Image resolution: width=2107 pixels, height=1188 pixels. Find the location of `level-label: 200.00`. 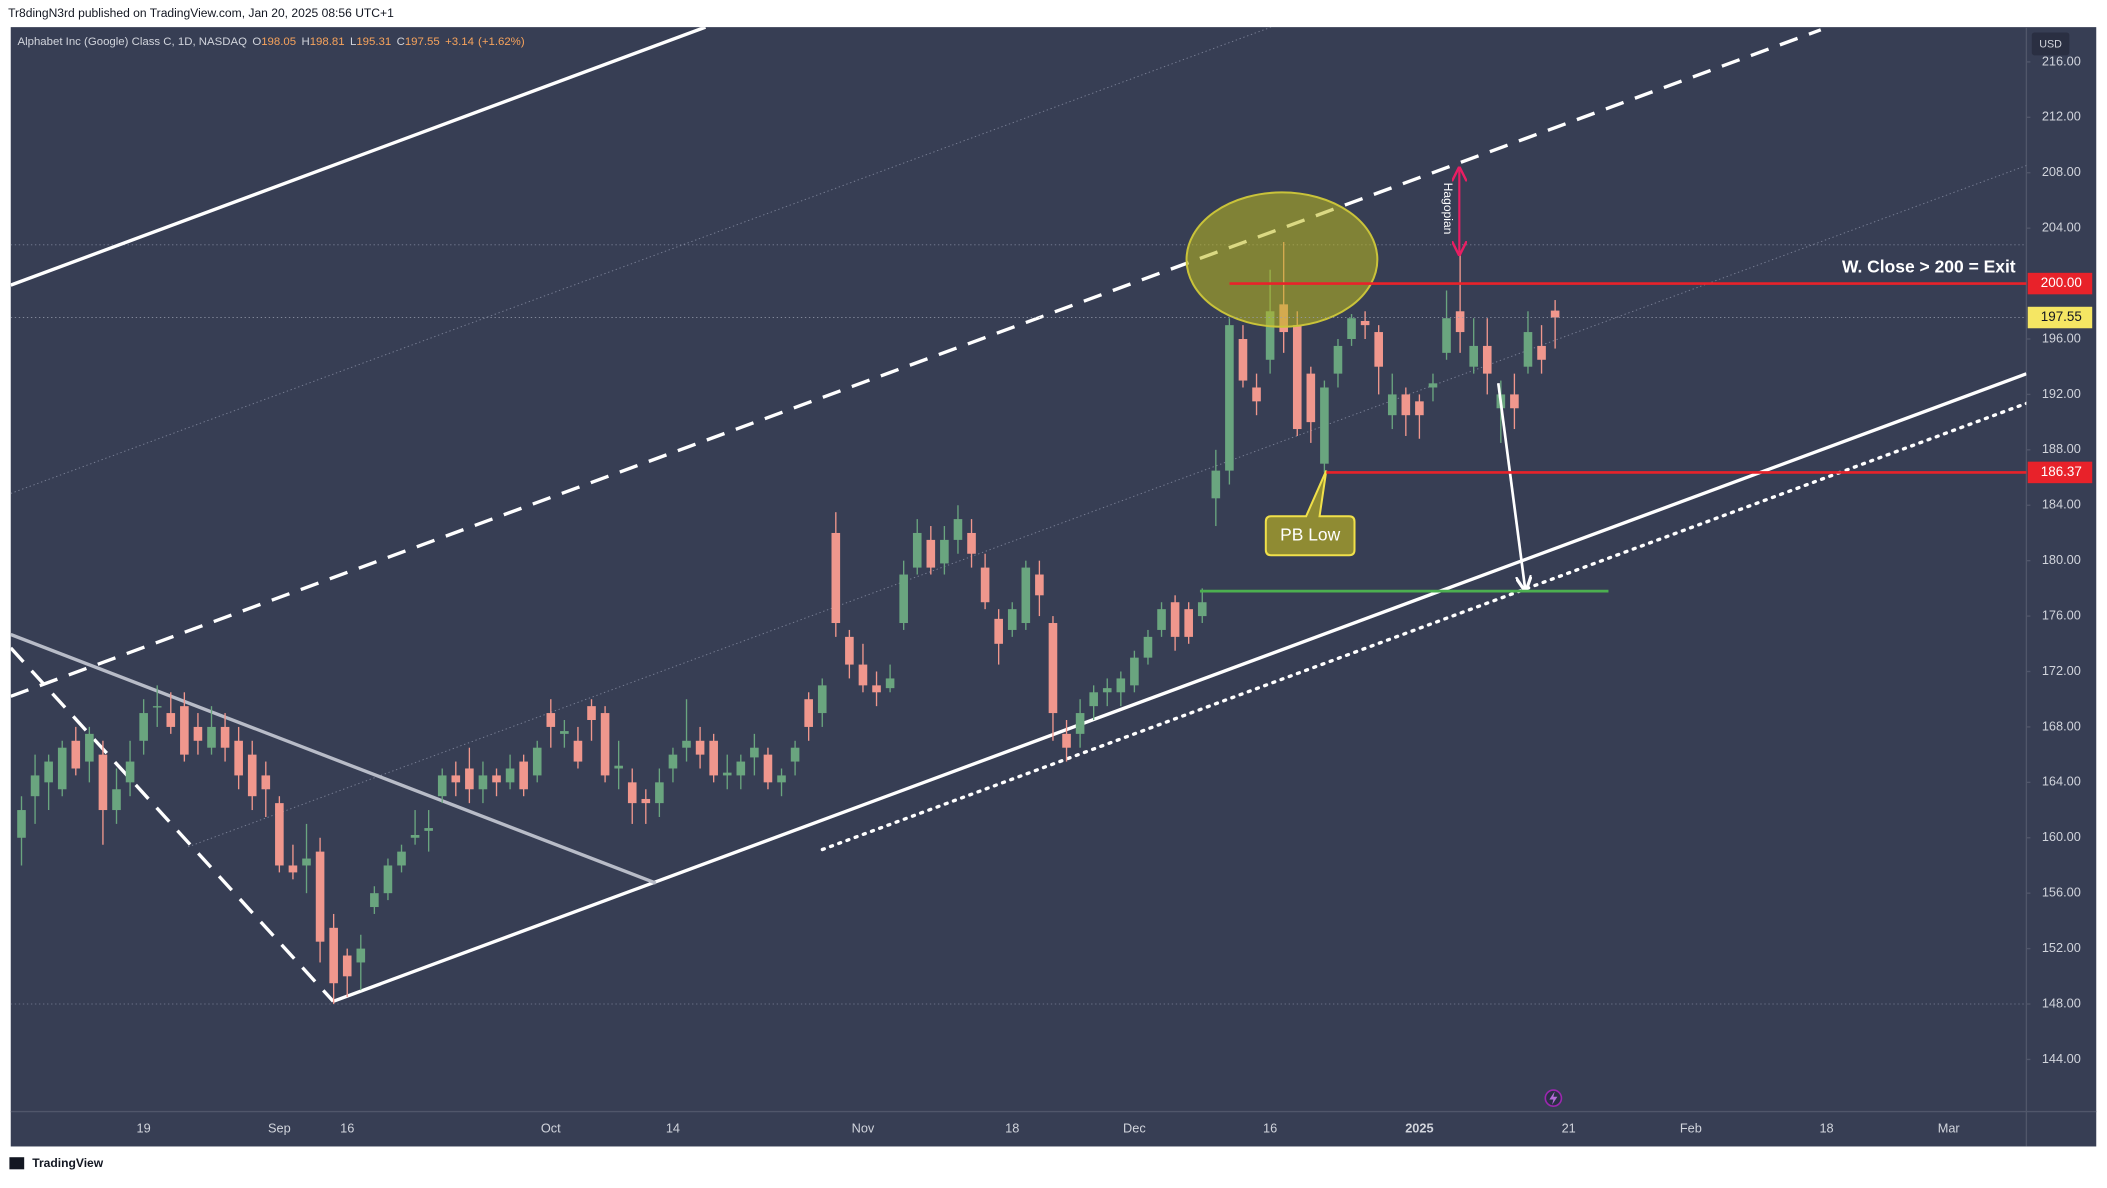

level-label: 200.00 is located at coordinates (2061, 282).